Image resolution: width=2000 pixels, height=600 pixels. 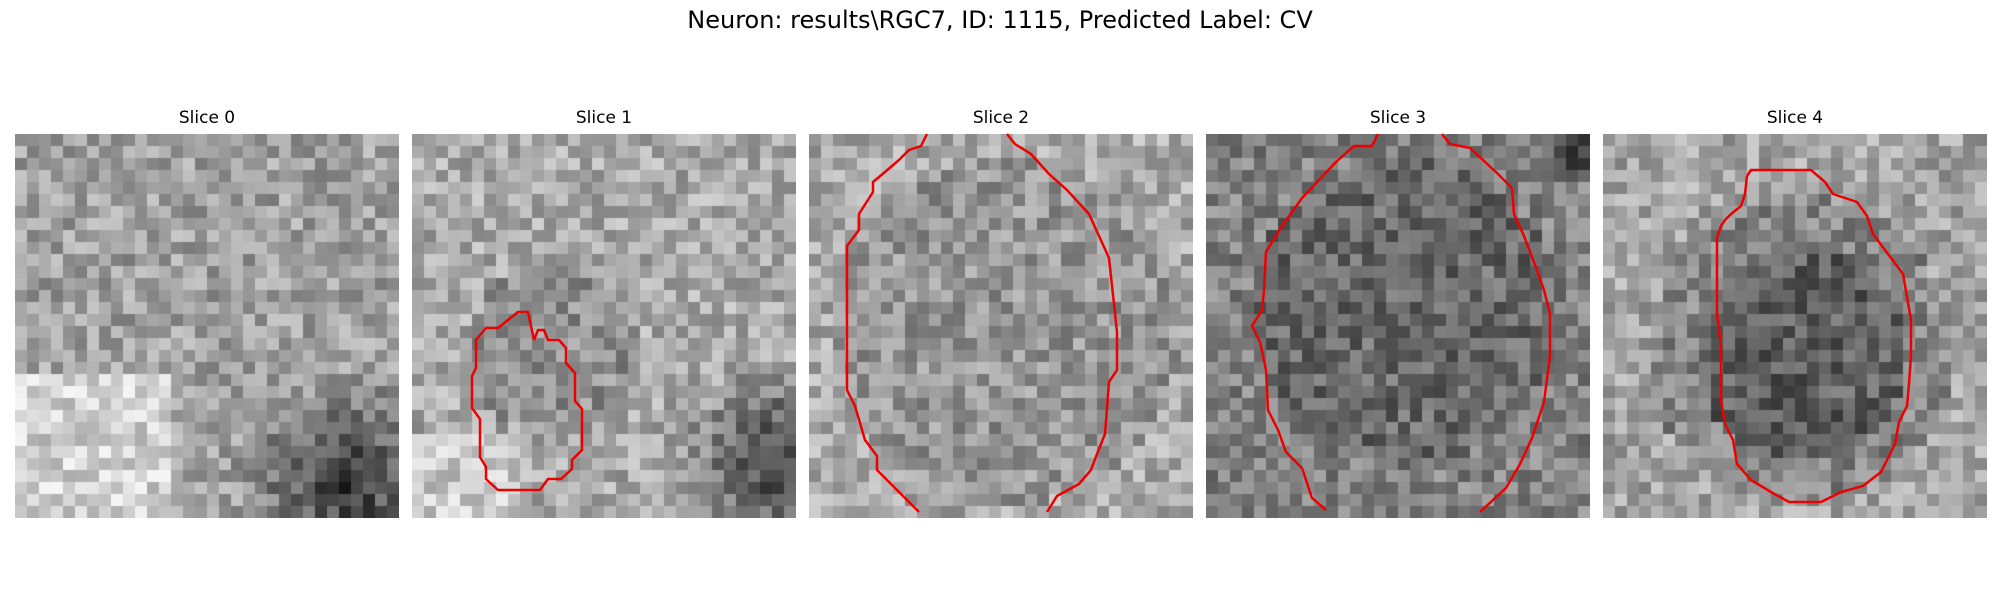 I want to click on slice-3-image, so click(x=1398, y=326).